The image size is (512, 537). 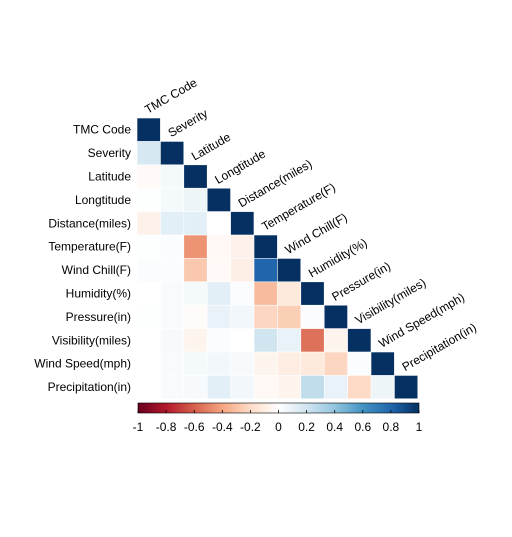 I want to click on colorbar-tick-label: 0.4, so click(x=334, y=427).